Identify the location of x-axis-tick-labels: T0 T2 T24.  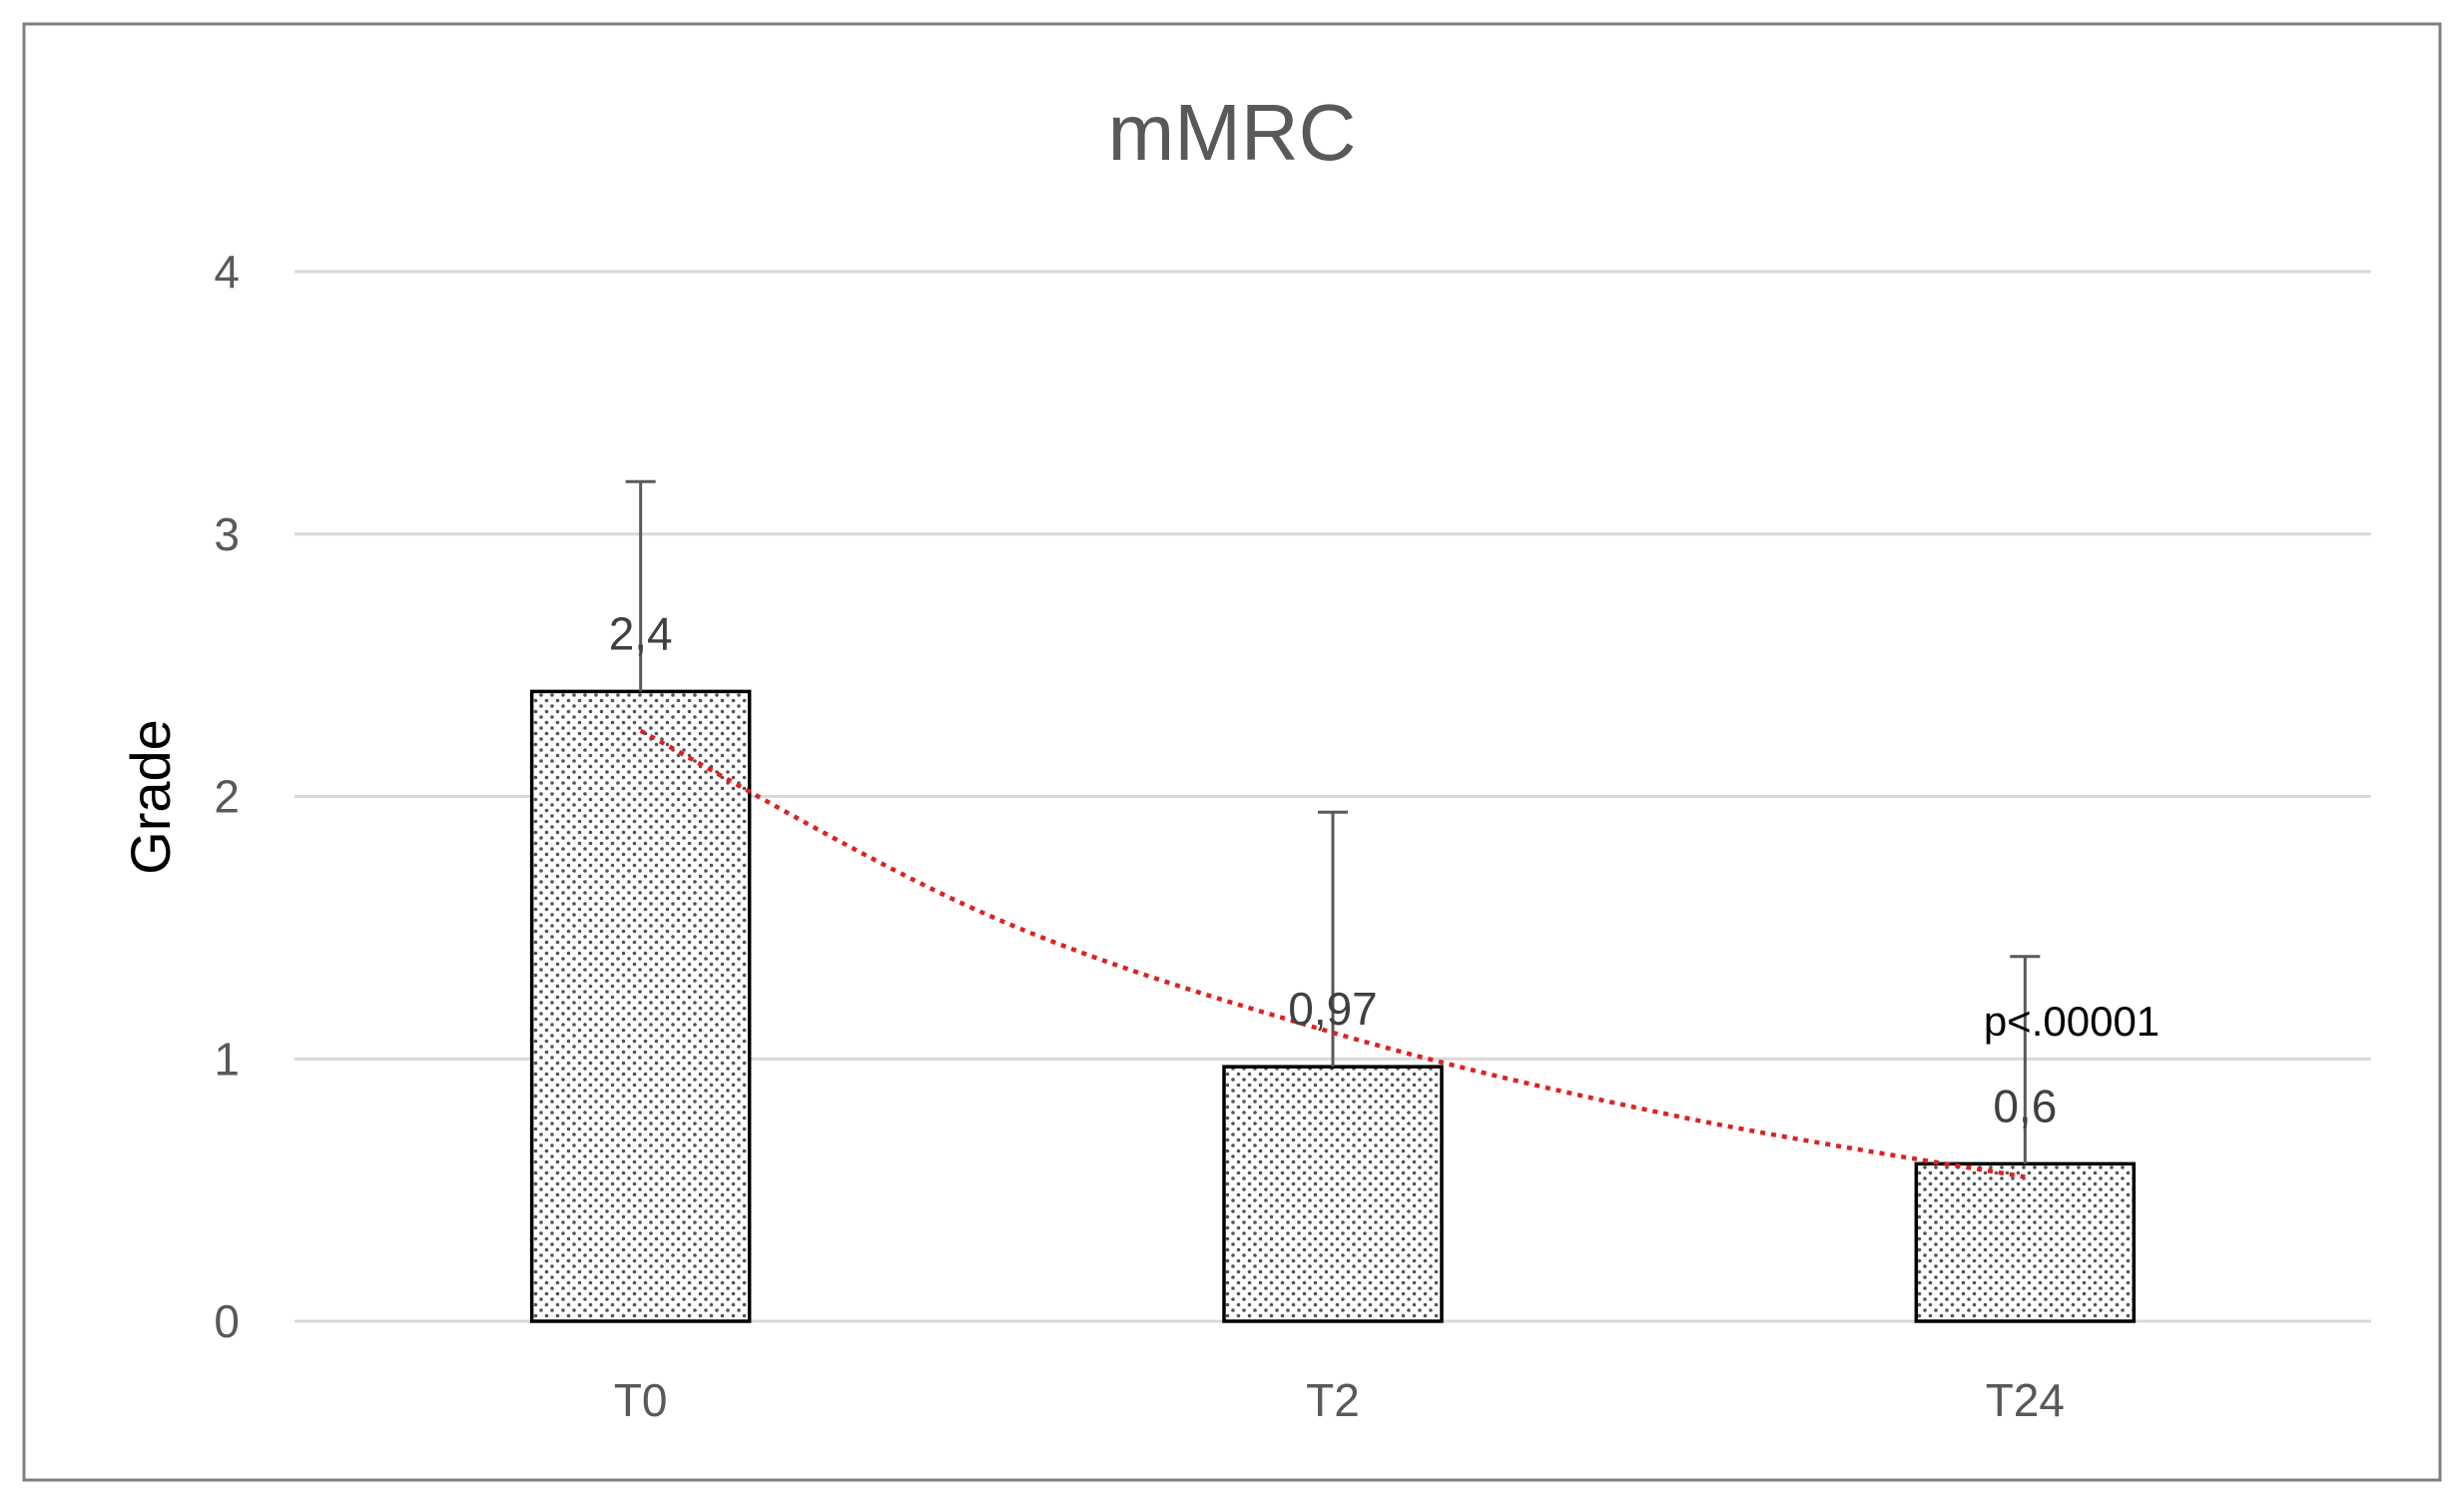
(1339, 1400).